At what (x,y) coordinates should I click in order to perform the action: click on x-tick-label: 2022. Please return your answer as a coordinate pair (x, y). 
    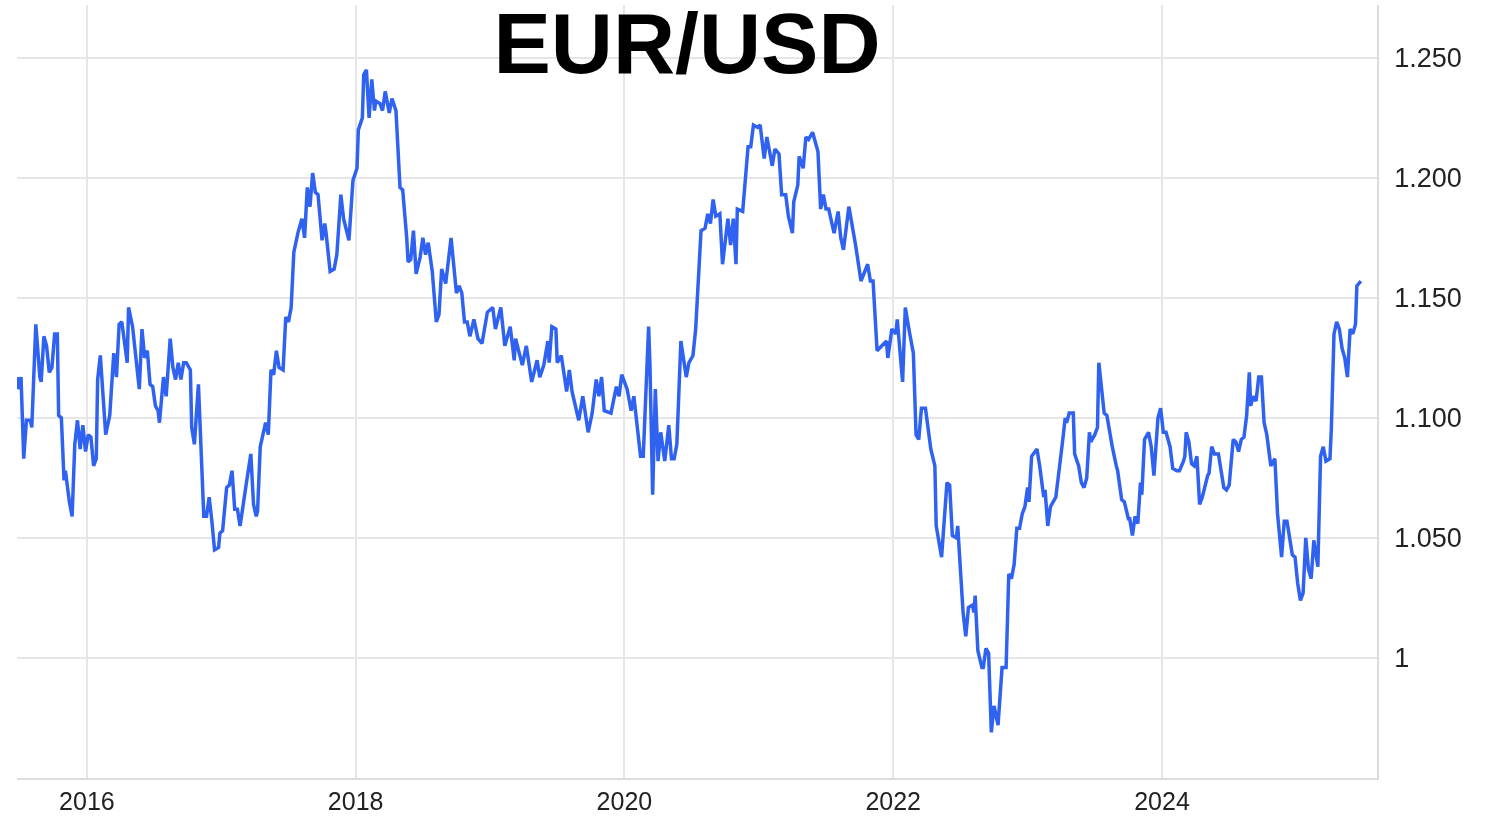
    Looking at the image, I should click on (893, 800).